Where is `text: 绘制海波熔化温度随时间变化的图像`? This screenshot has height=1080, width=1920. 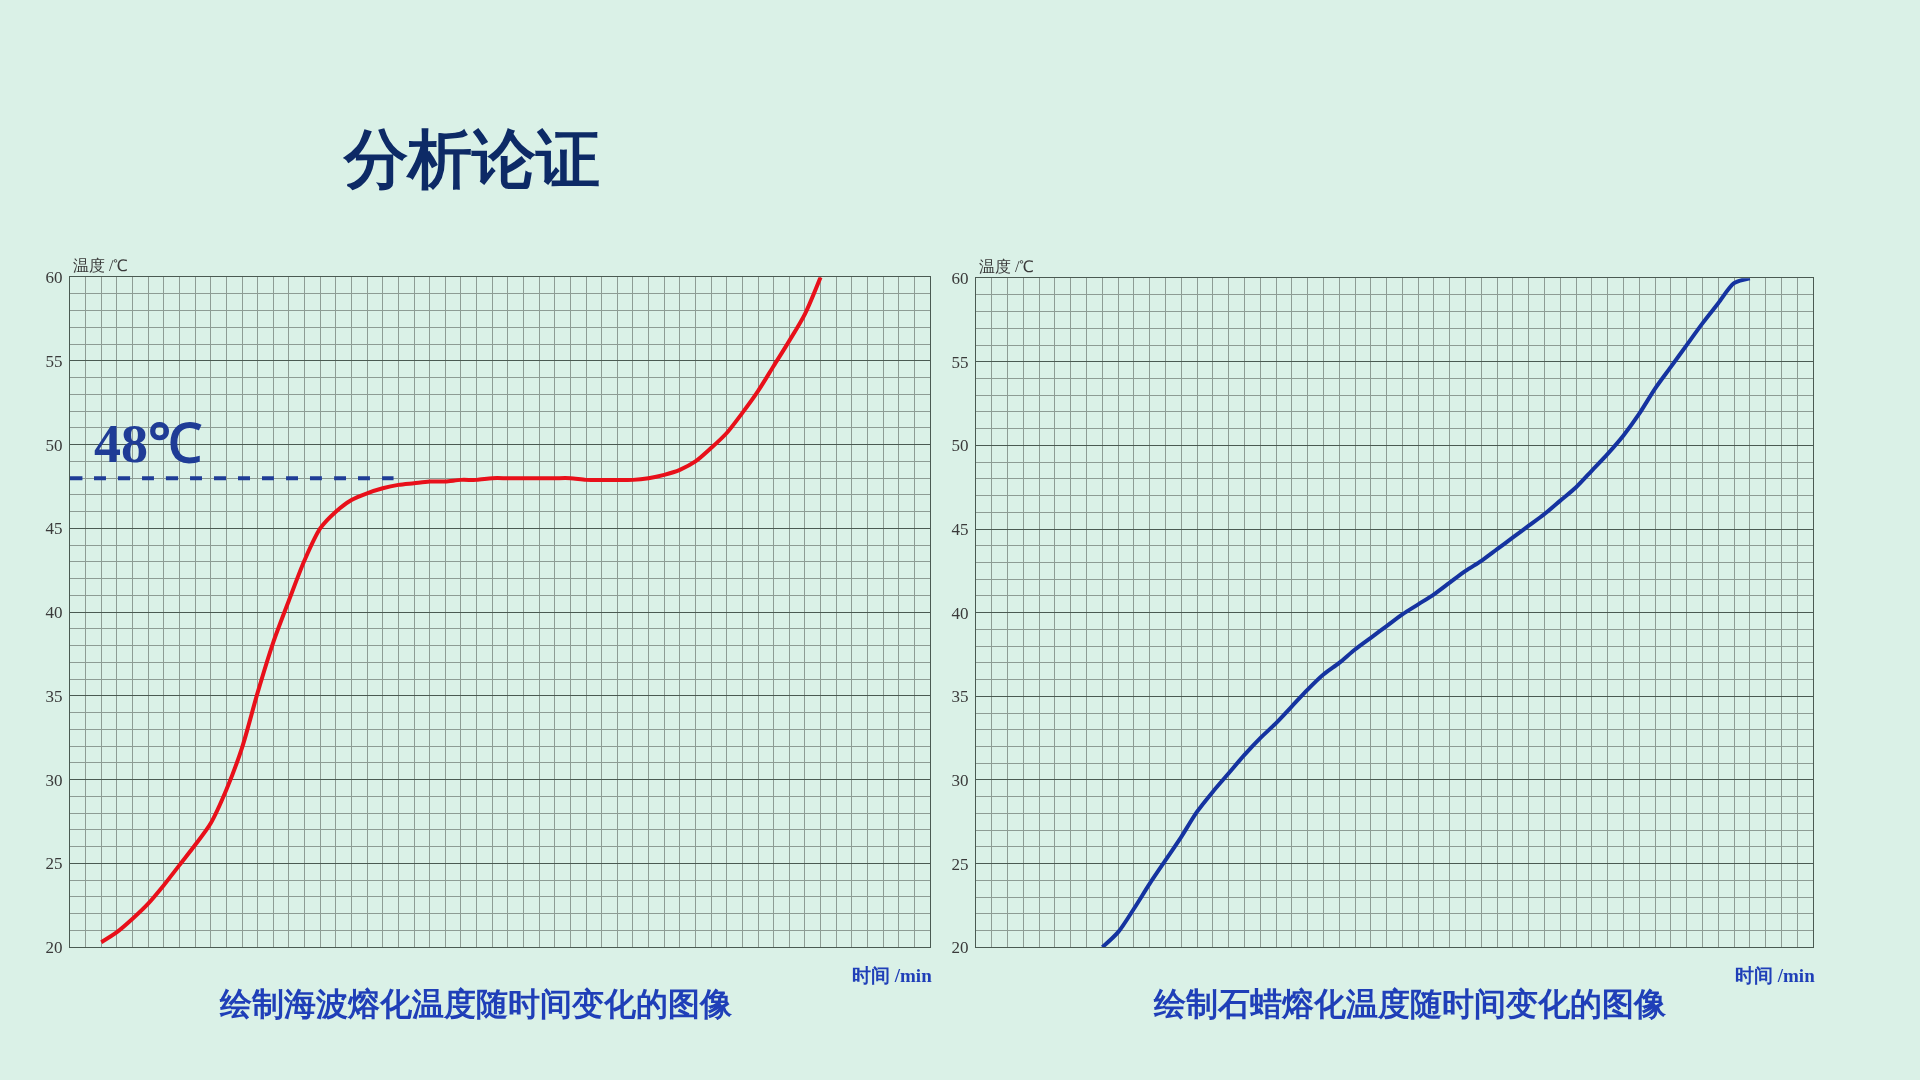 text: 绘制海波熔化温度随时间变化的图像 is located at coordinates (476, 1004).